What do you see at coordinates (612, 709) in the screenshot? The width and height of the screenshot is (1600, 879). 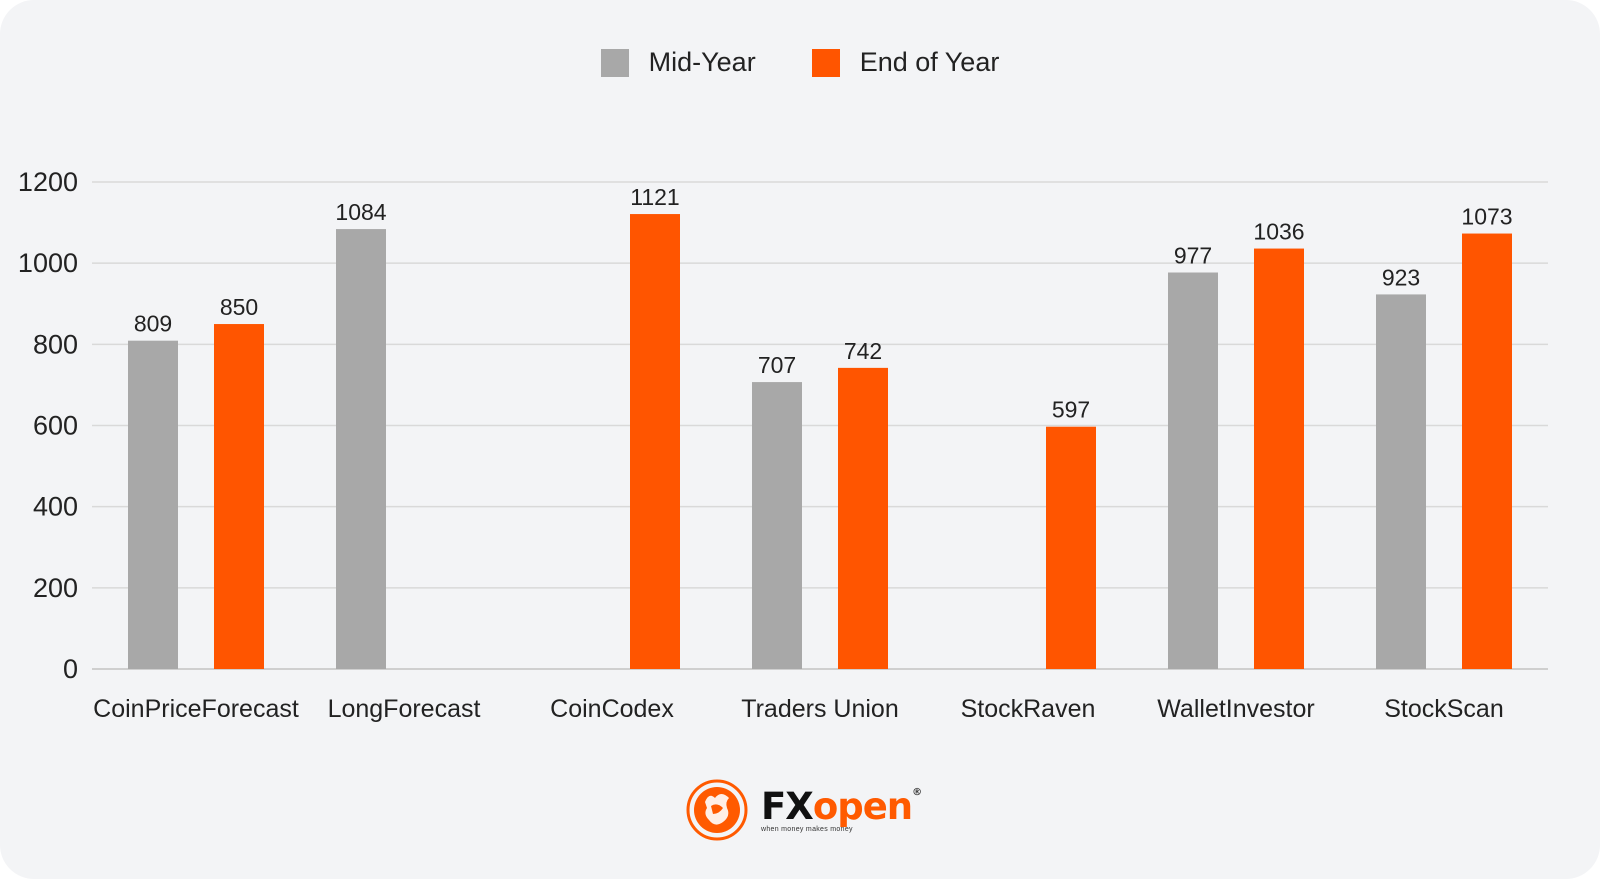 I see `x-tick-label-2: CoinCodex` at bounding box center [612, 709].